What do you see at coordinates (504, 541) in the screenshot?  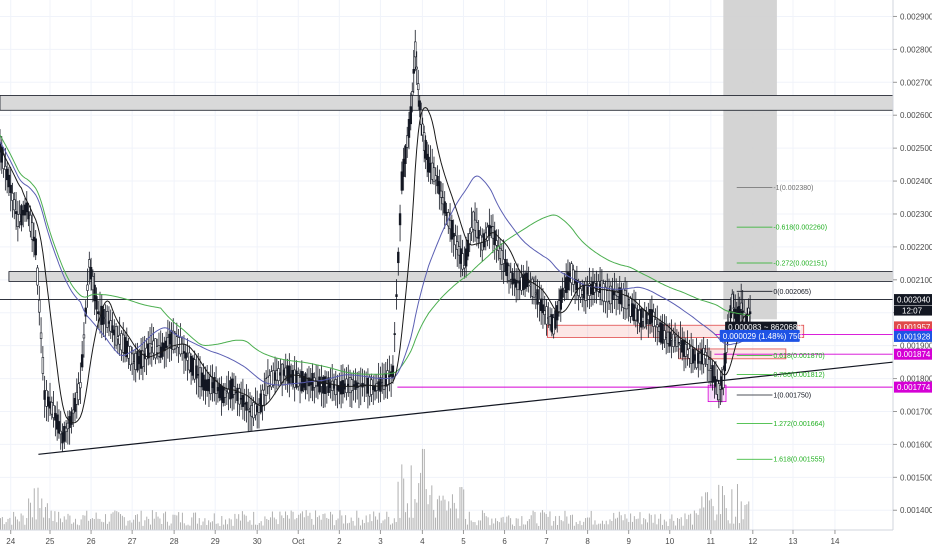 I see `time-tick-label: 6` at bounding box center [504, 541].